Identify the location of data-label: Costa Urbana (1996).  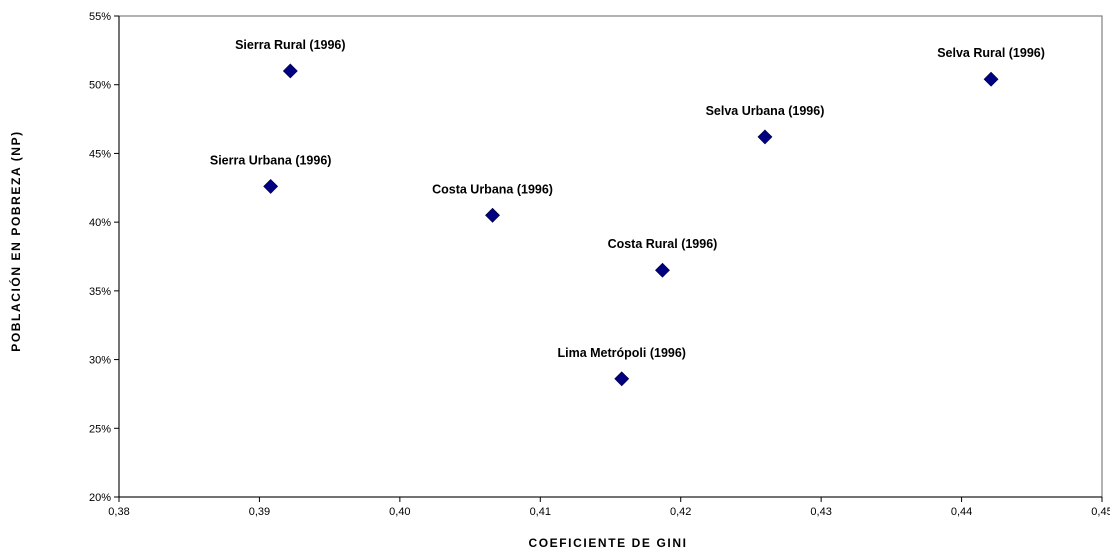
(492, 189).